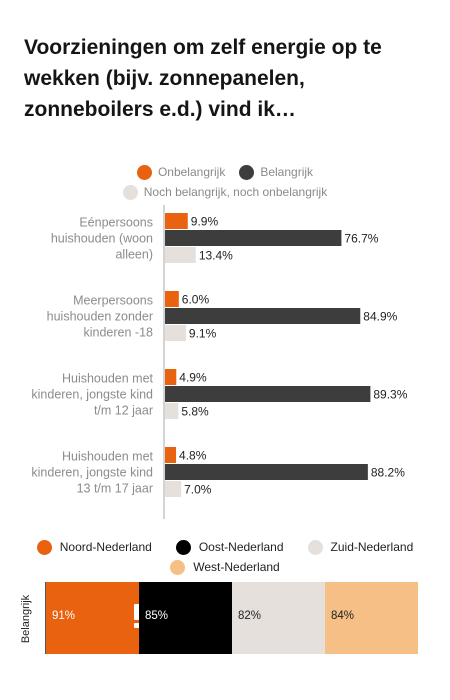  Describe the element at coordinates (203, 334) in the screenshot. I see `data-label: 9.1%` at that location.